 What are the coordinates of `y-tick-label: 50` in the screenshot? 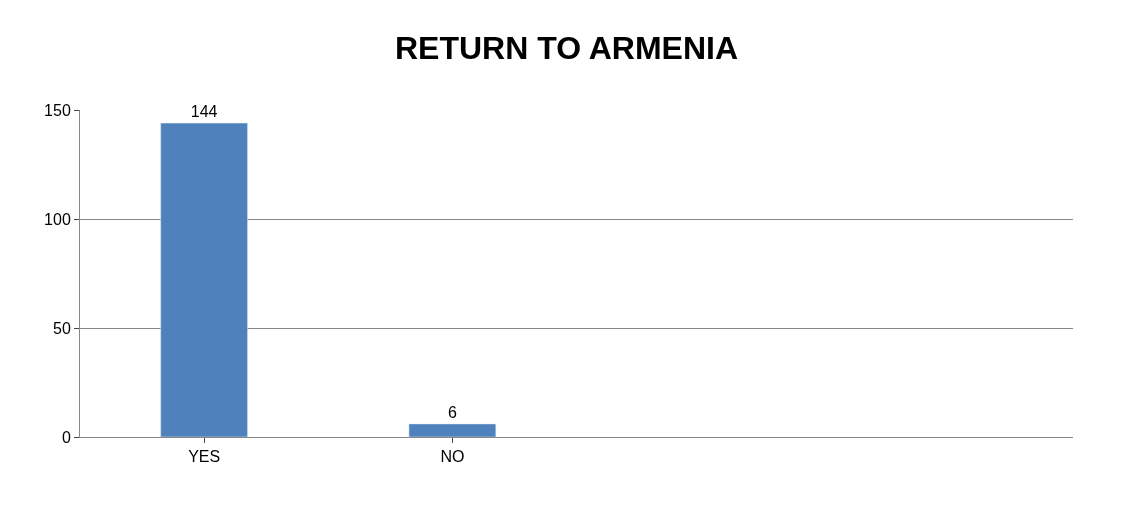 It's located at (62, 328).